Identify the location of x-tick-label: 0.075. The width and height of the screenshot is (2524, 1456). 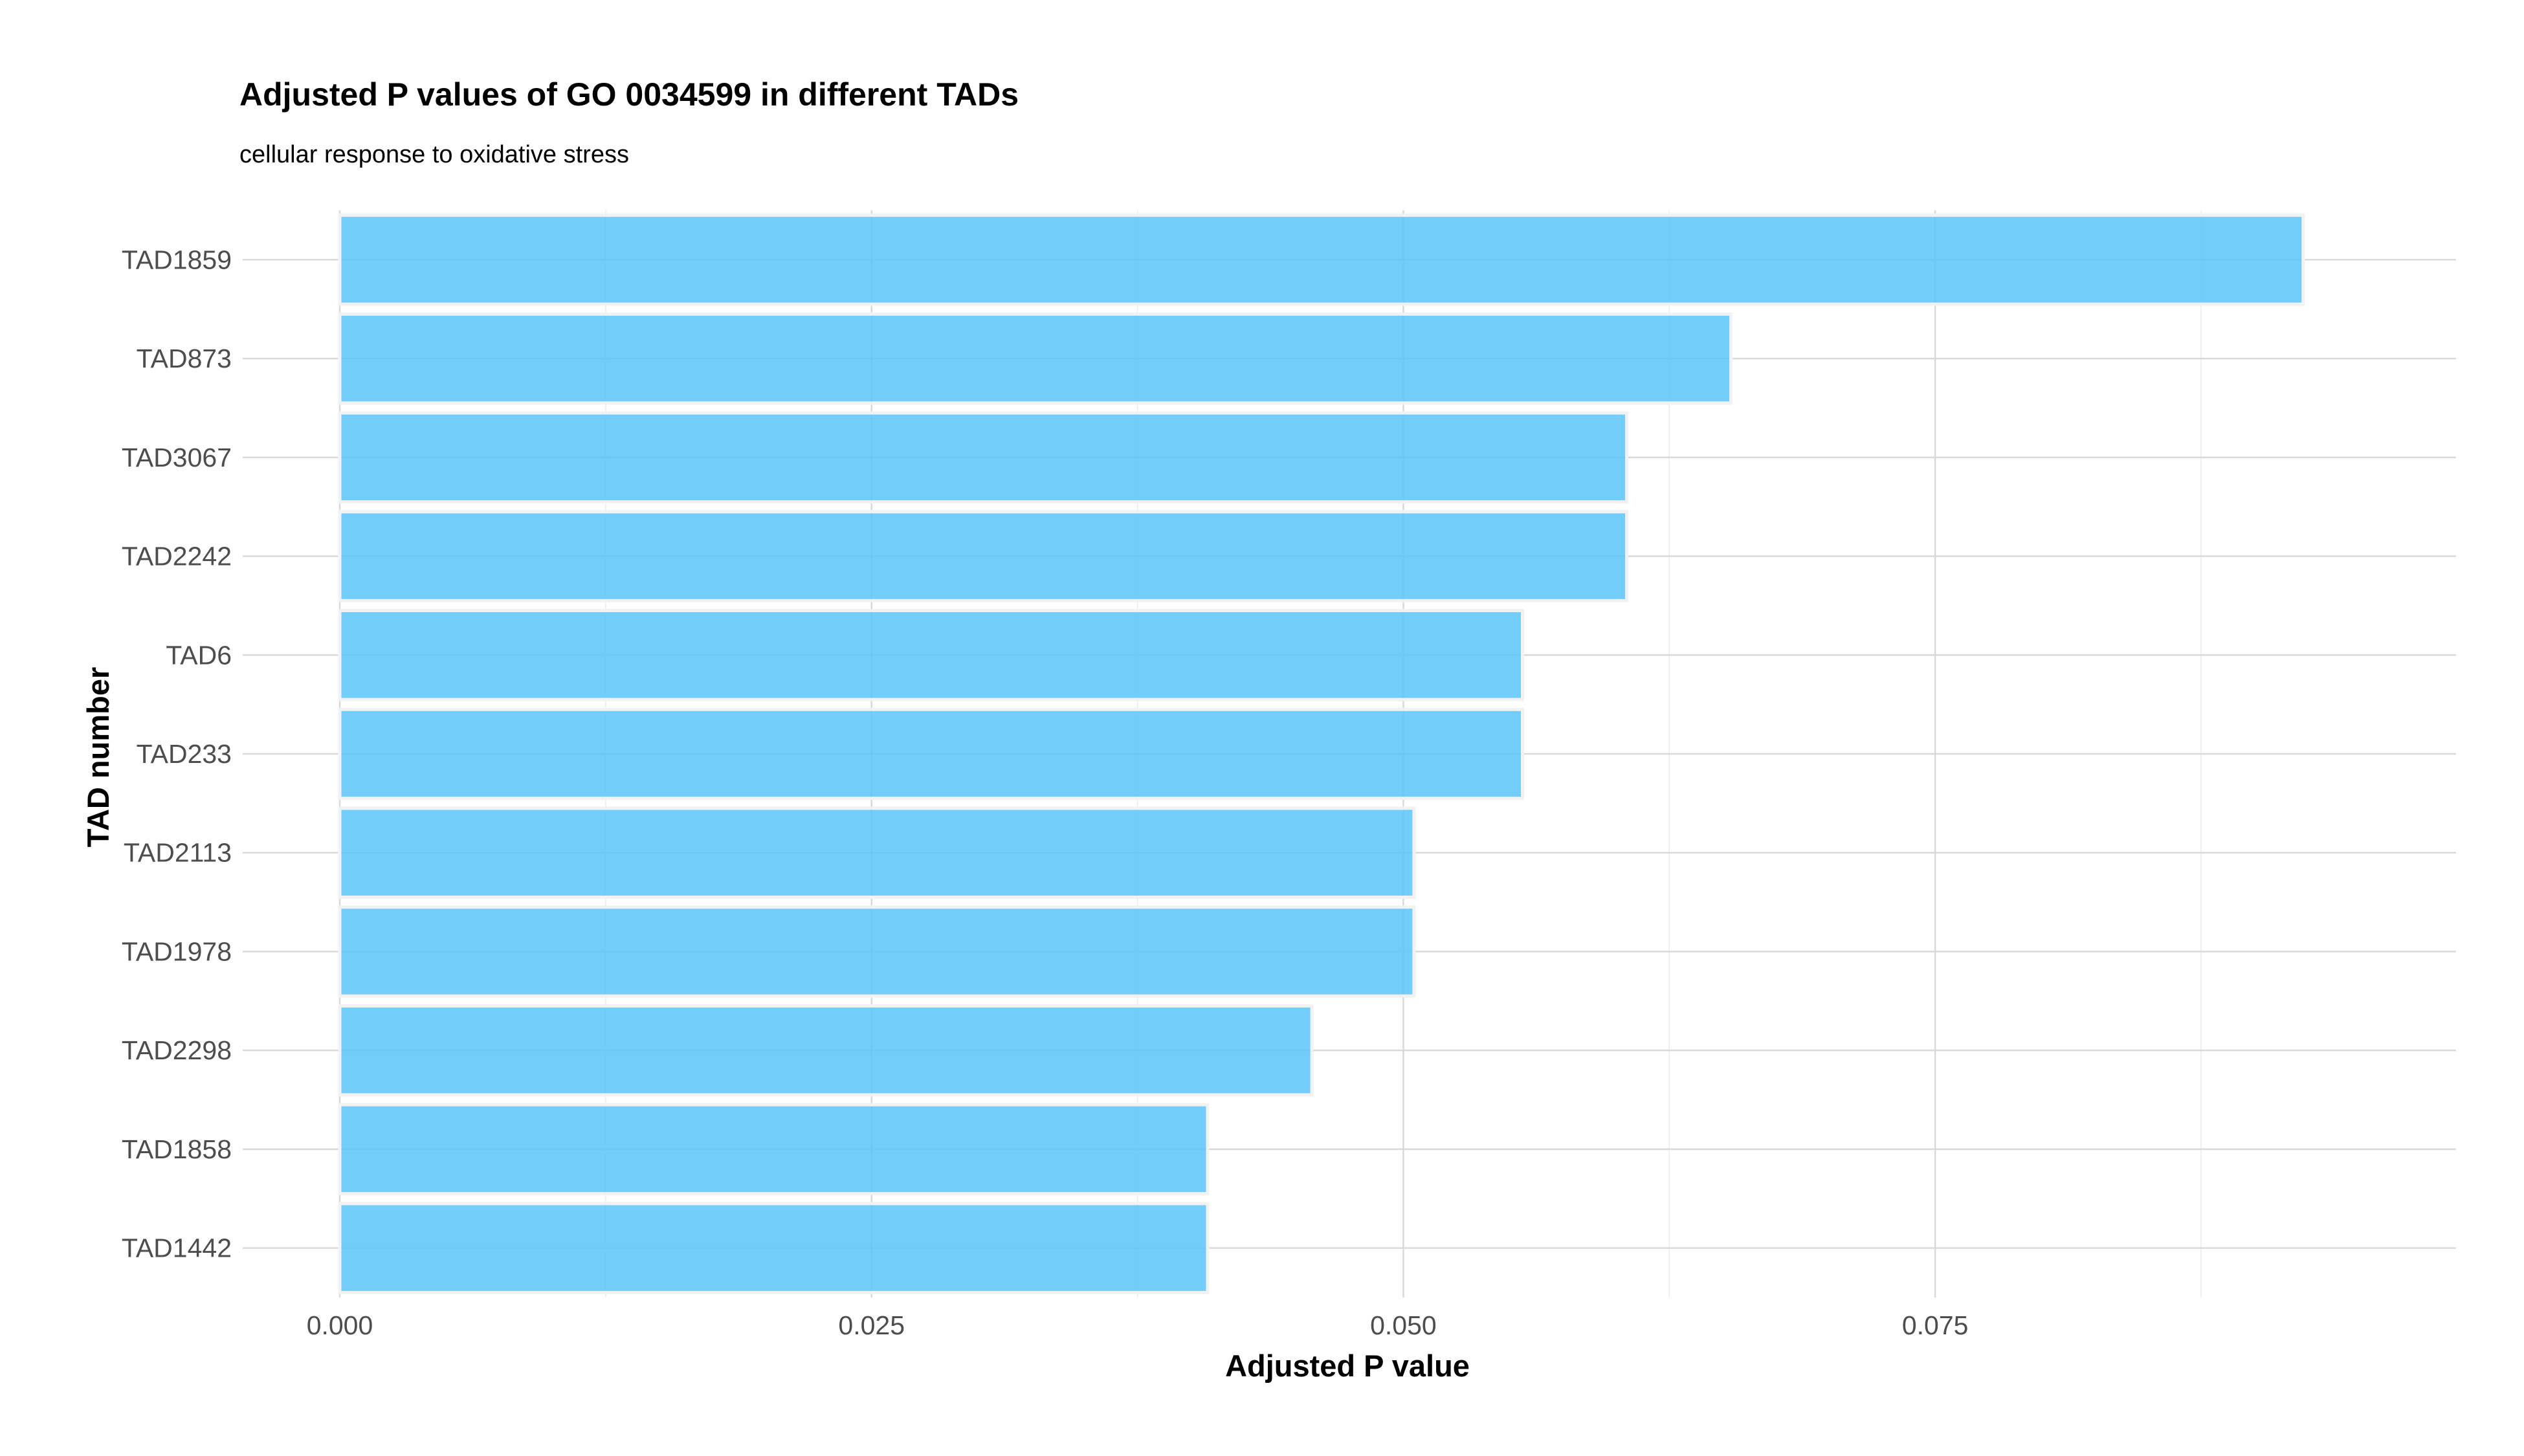
(1935, 1325).